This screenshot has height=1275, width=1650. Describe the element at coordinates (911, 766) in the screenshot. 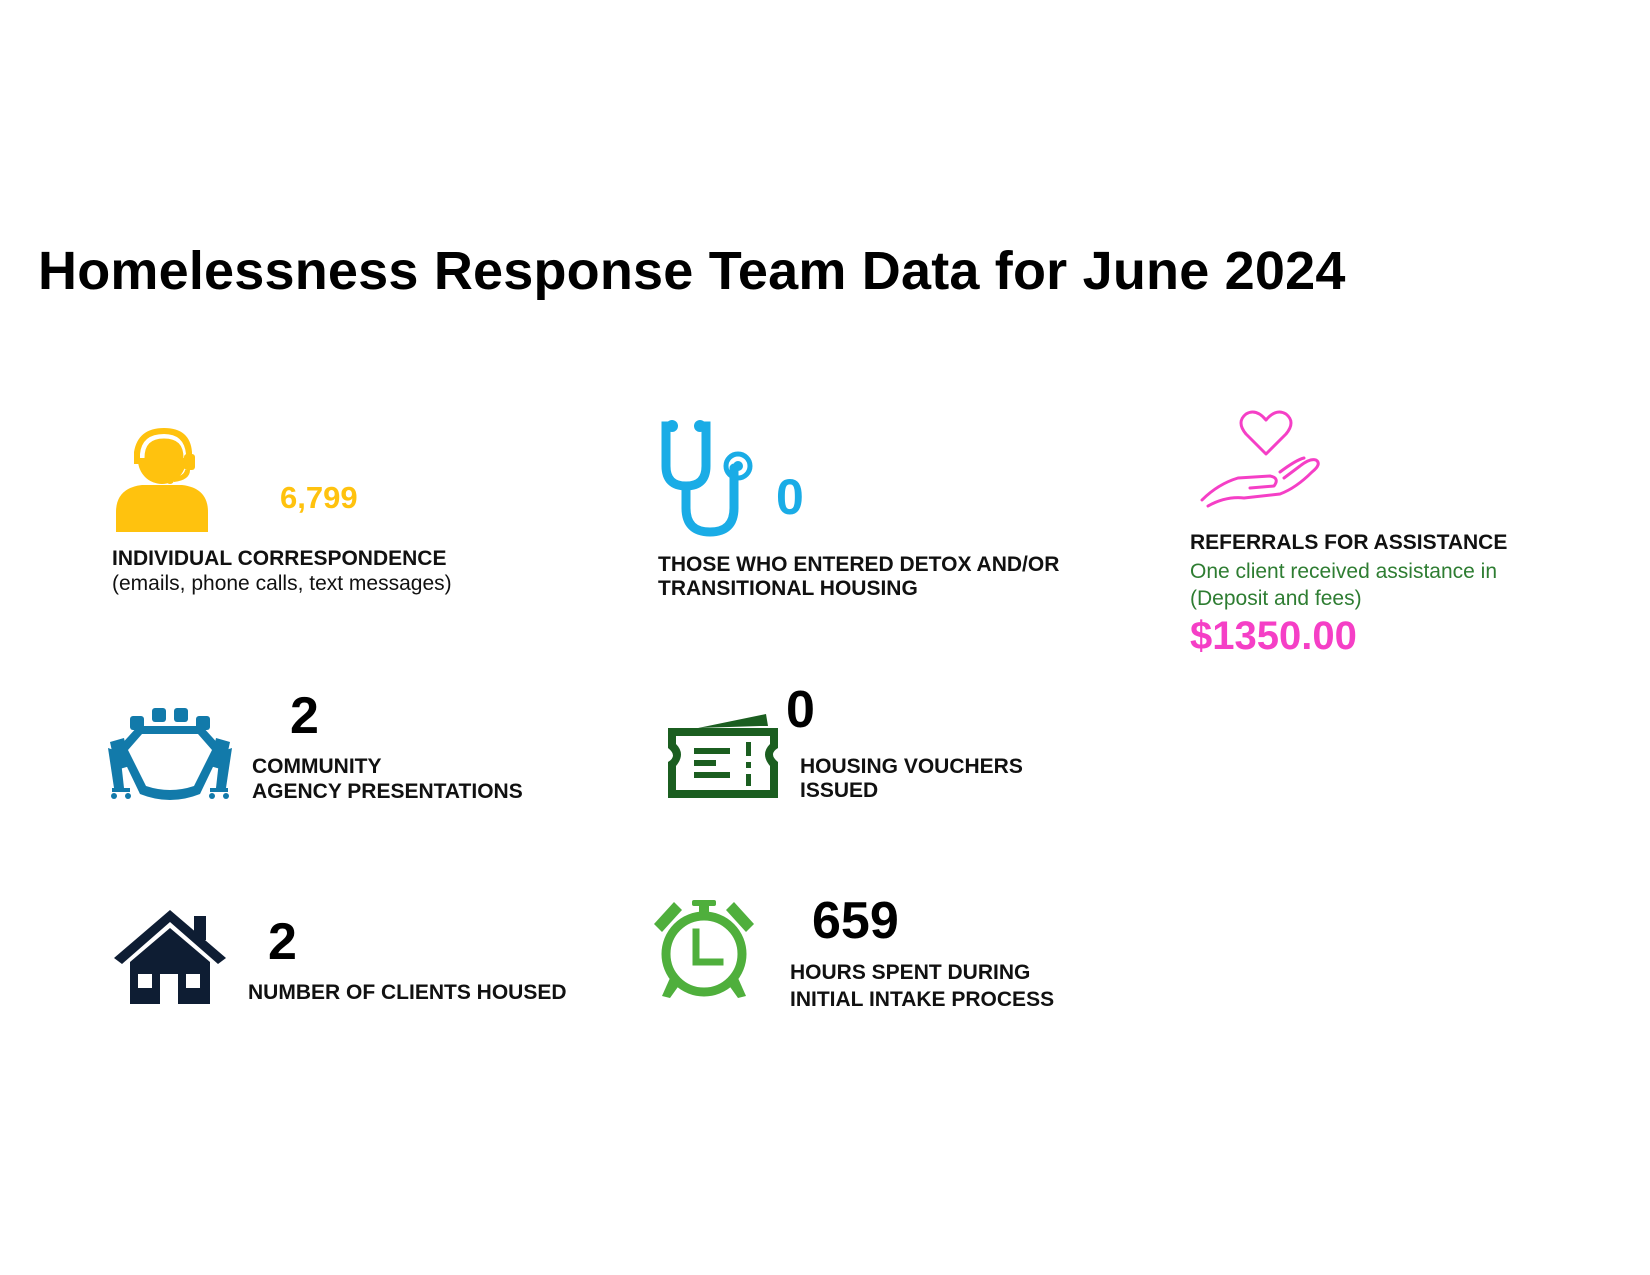

I see `vouchers-label-line1: HOUSING VOUCHERS` at that location.